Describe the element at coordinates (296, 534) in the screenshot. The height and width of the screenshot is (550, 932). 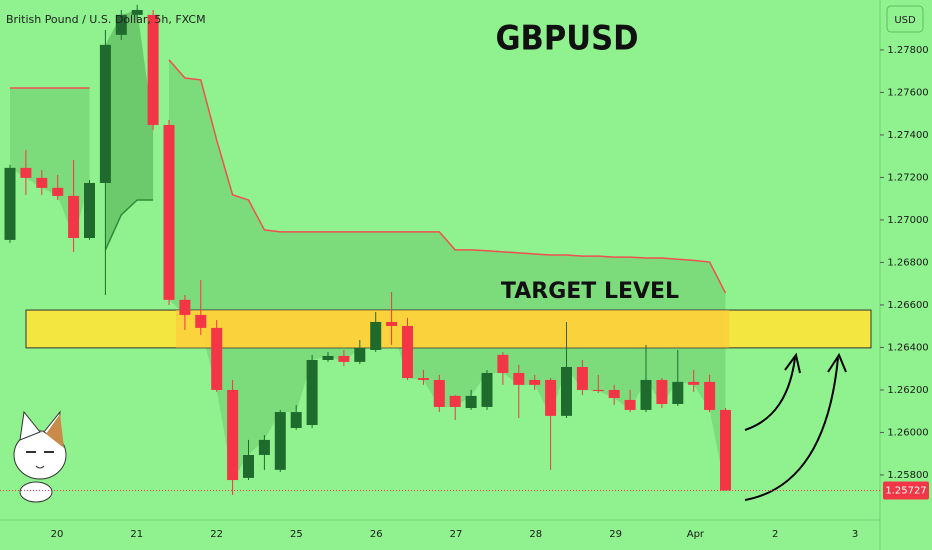
I see `x-tick-label: 25` at that location.